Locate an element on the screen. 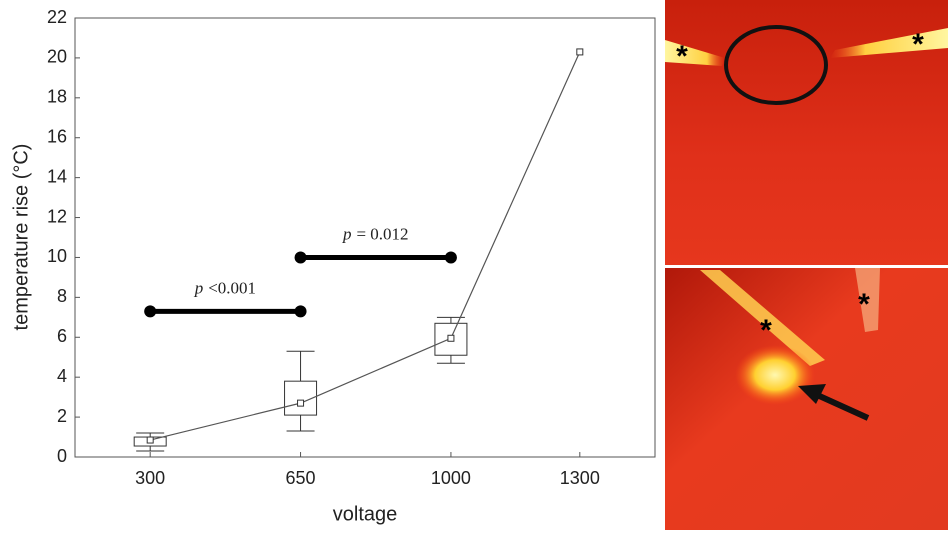 This screenshot has width=948, height=535. y-tick-label: 22 is located at coordinates (57, 17).